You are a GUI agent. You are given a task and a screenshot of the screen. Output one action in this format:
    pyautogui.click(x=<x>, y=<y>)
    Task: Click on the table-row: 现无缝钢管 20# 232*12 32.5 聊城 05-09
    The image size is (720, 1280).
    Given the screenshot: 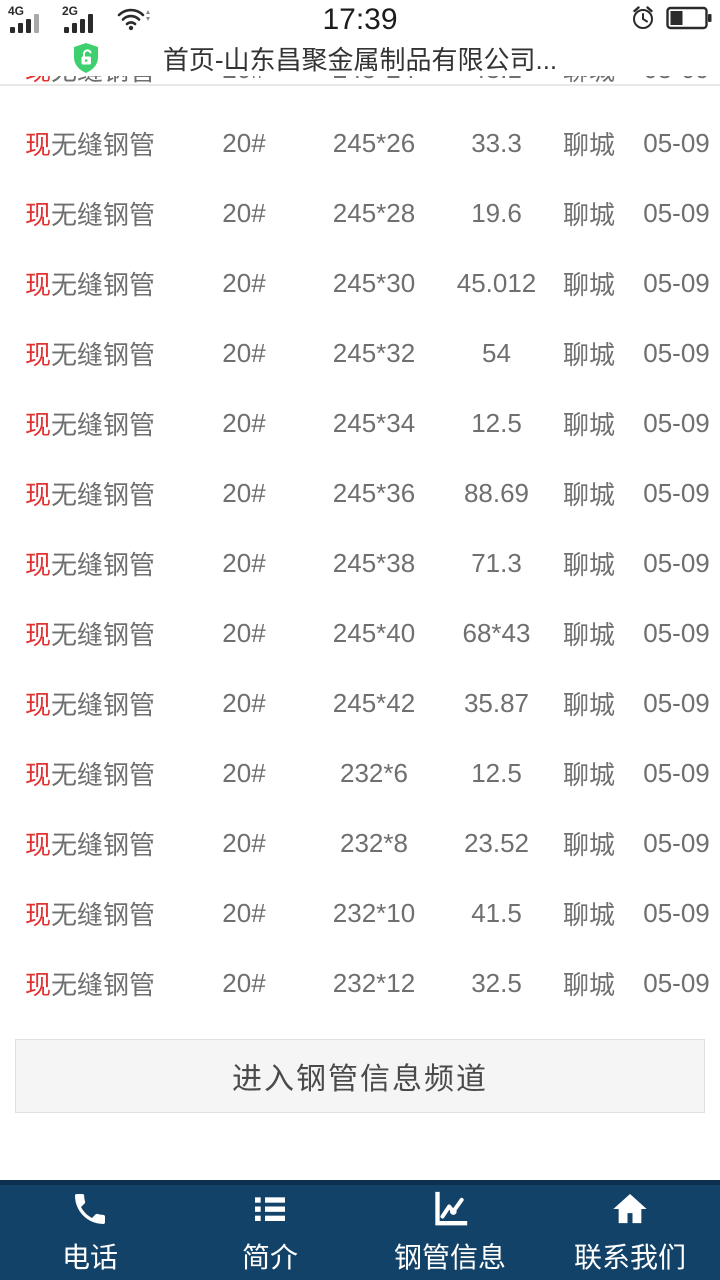 What is the action you would take?
    pyautogui.click(x=360, y=983)
    